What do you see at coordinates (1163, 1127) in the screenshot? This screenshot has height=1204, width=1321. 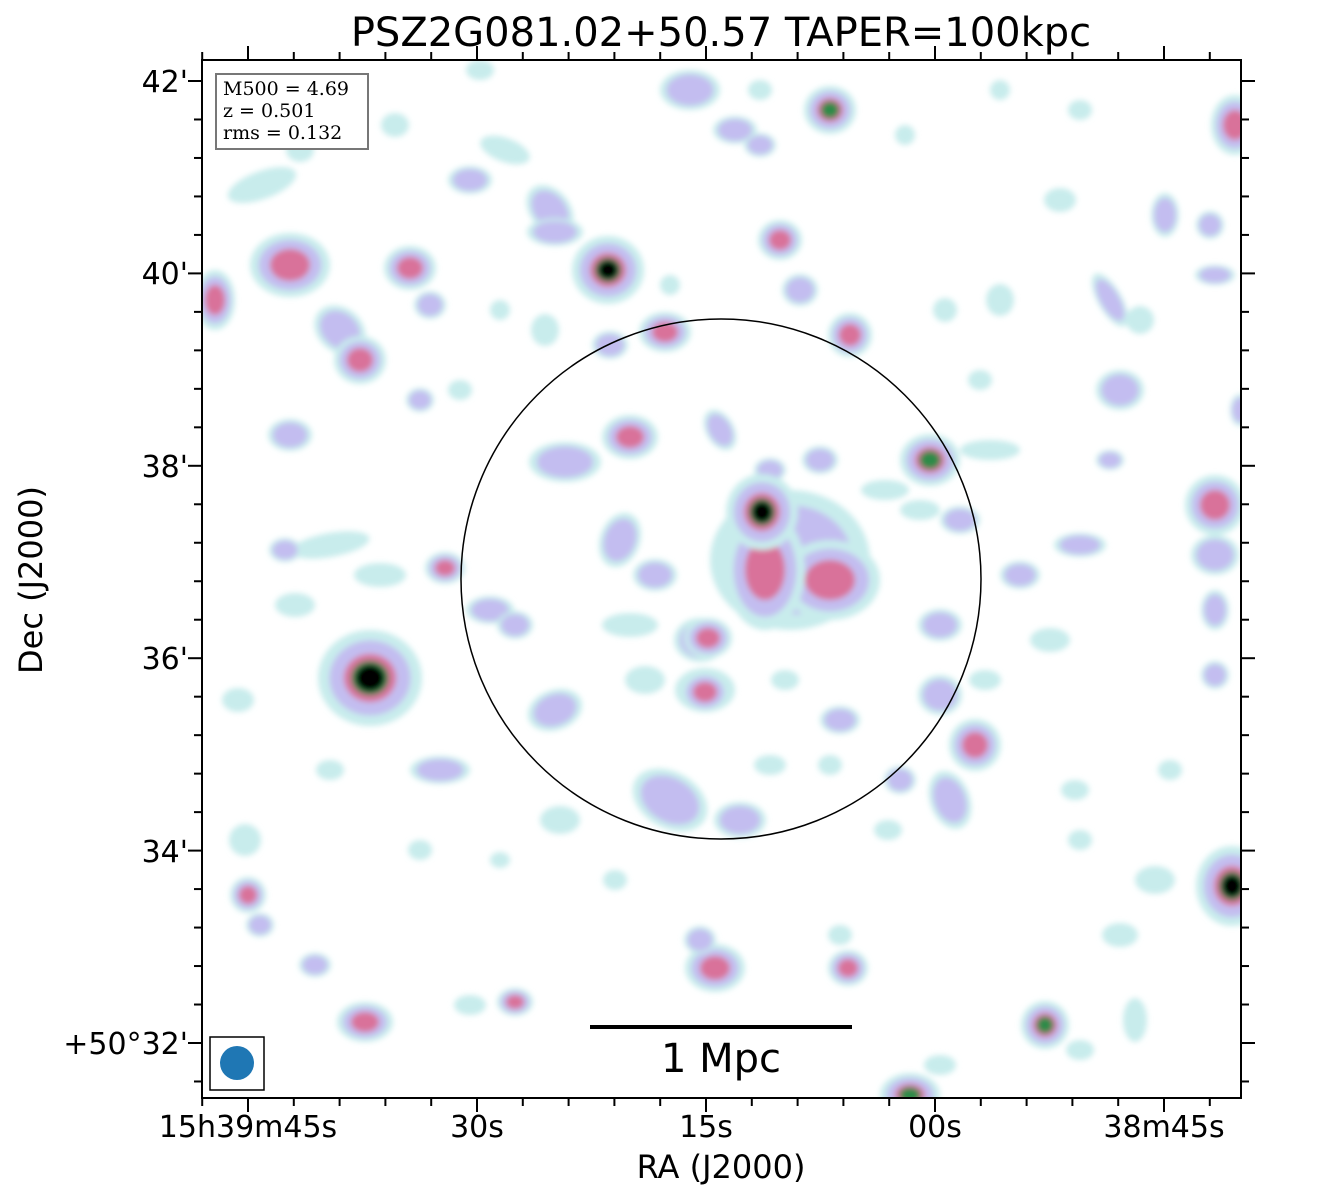 I see `x-tick-label: 38m45s` at bounding box center [1163, 1127].